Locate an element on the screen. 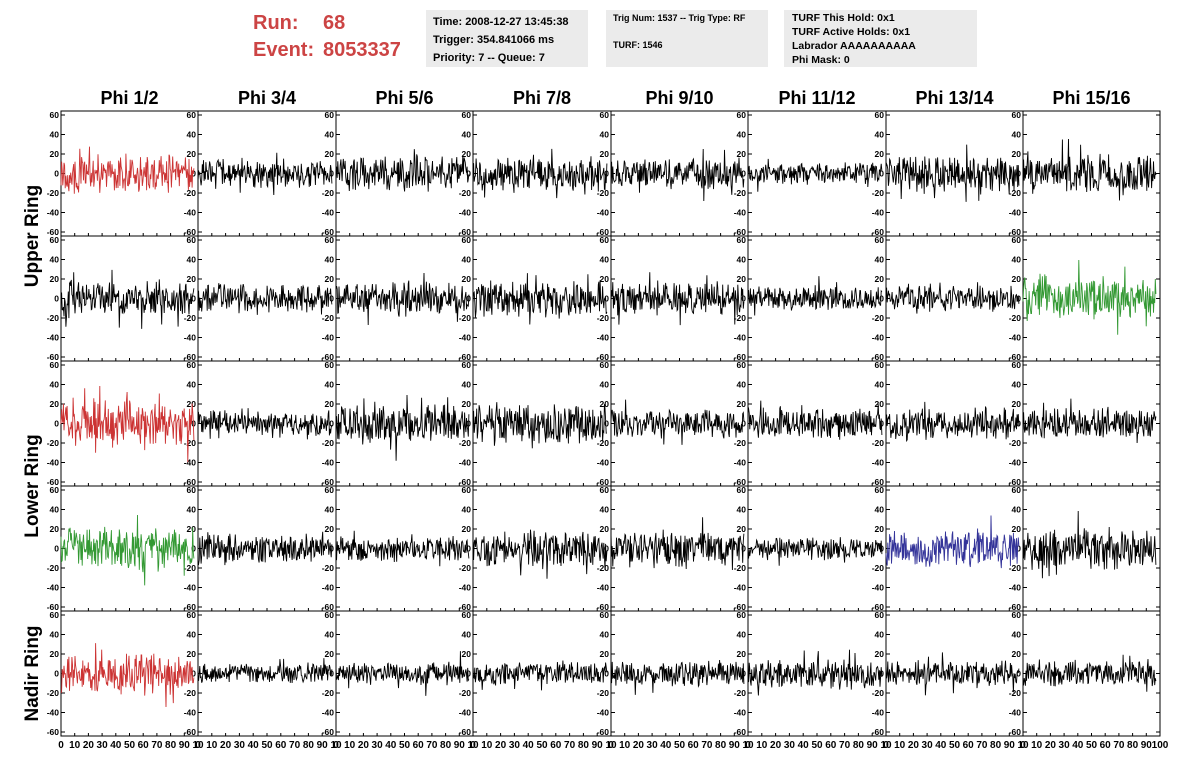 The image size is (1196, 772). waveform-r4c8 is located at coordinates (1089, 544).